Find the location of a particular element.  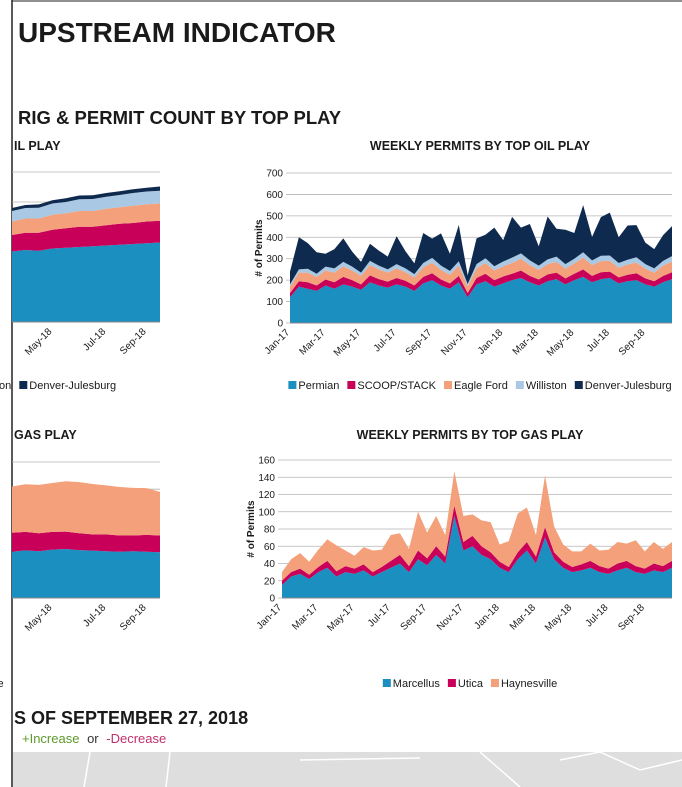

y-tick-label: 20 is located at coordinates (270, 581).